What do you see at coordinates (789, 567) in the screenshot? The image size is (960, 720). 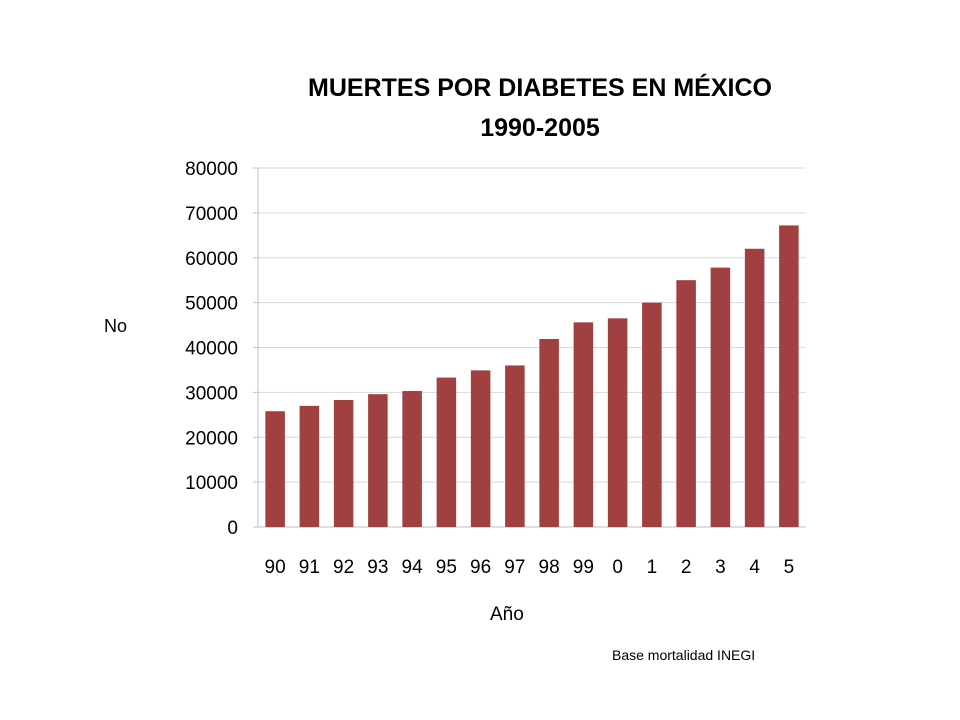 I see `x-tick-label: 5` at bounding box center [789, 567].